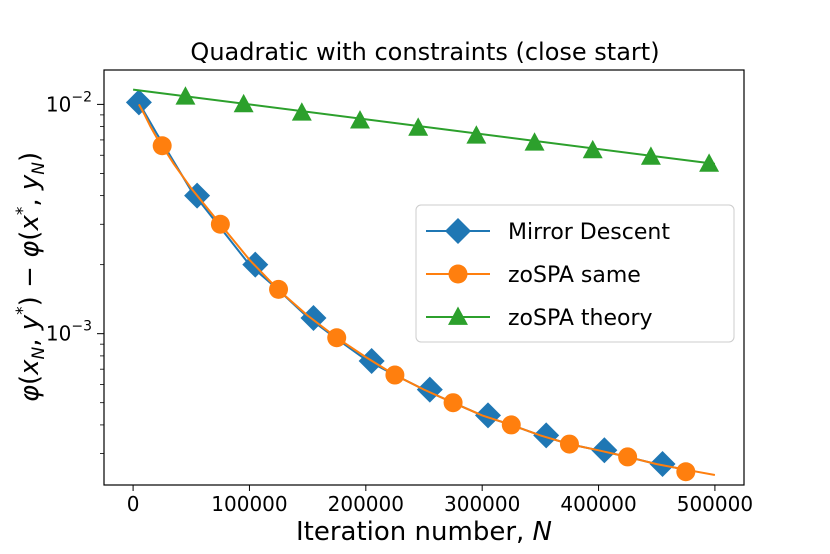  What do you see at coordinates (31, 277) in the screenshot?
I see `y-axis-label: φ(xN, y*) − φ(x*, yN)` at bounding box center [31, 277].